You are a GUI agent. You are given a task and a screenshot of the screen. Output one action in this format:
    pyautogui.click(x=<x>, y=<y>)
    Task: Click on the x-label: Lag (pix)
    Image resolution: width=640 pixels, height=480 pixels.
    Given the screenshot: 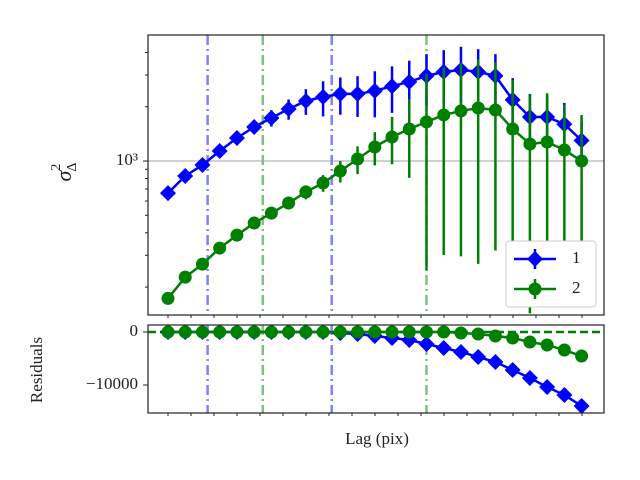 What is the action you would take?
    pyautogui.click(x=377, y=438)
    